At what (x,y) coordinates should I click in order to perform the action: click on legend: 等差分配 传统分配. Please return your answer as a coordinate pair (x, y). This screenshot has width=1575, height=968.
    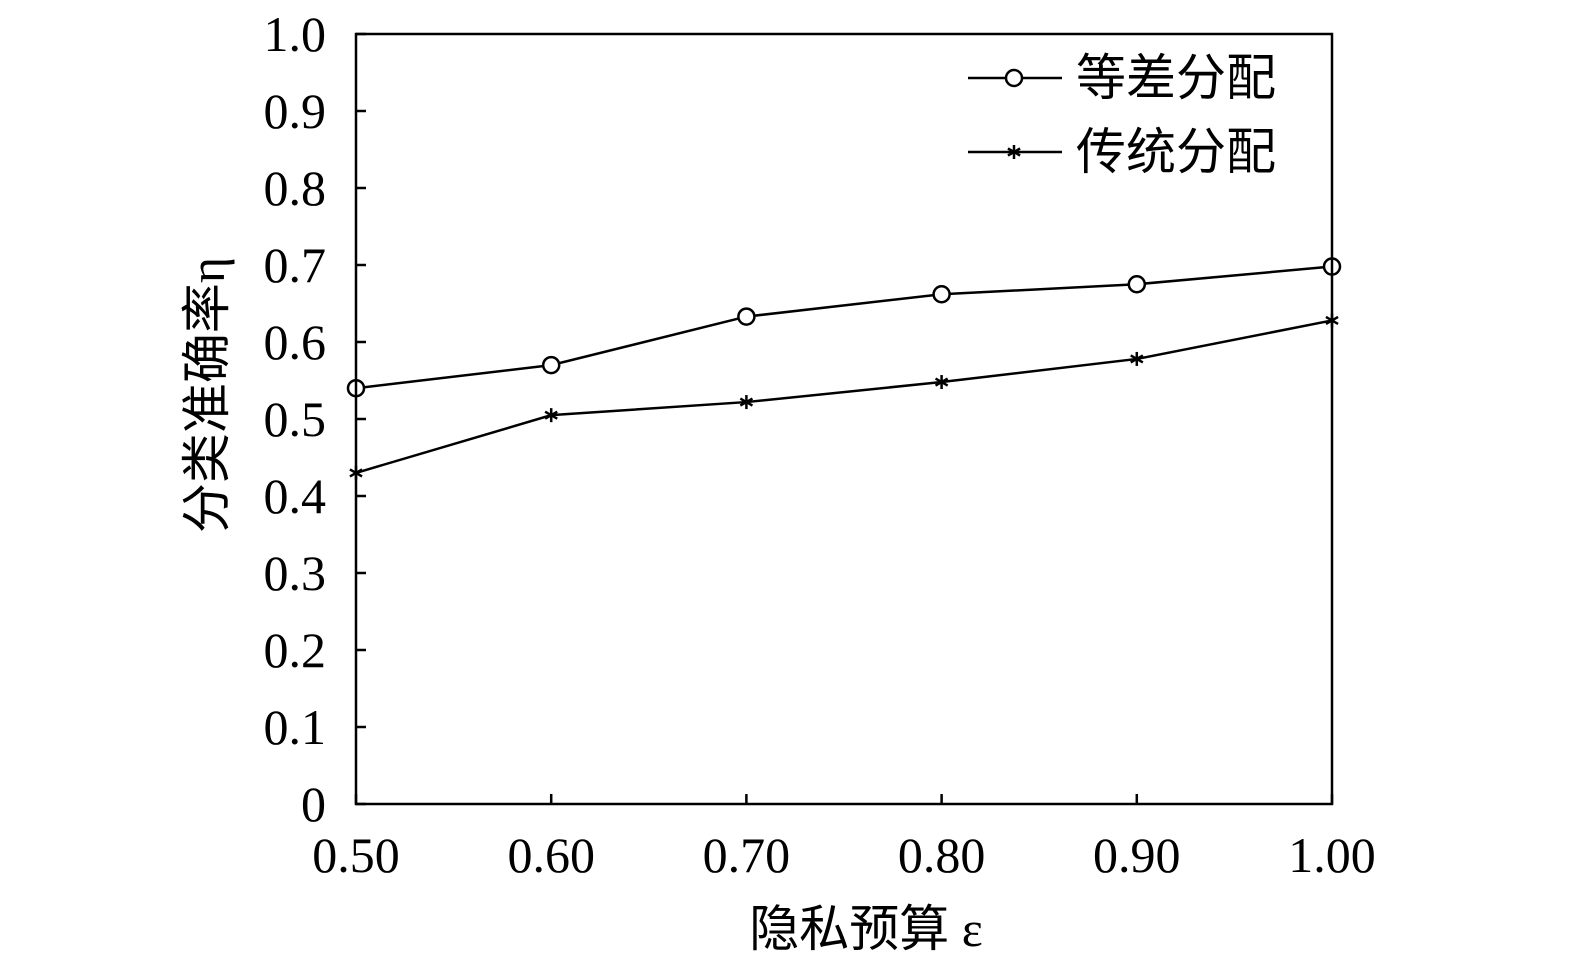
    Looking at the image, I should click on (1122, 115).